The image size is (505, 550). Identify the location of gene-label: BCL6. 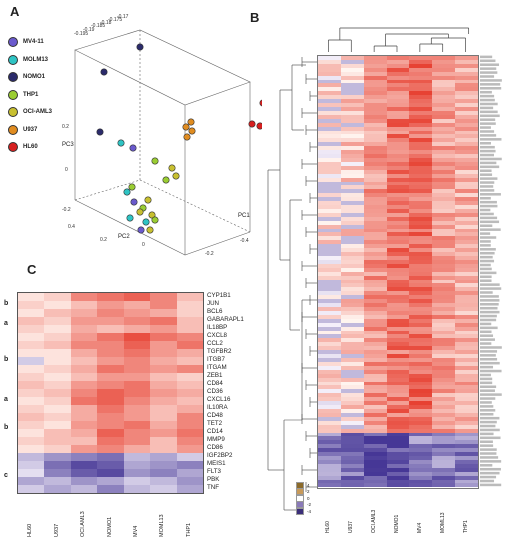
(215, 311).